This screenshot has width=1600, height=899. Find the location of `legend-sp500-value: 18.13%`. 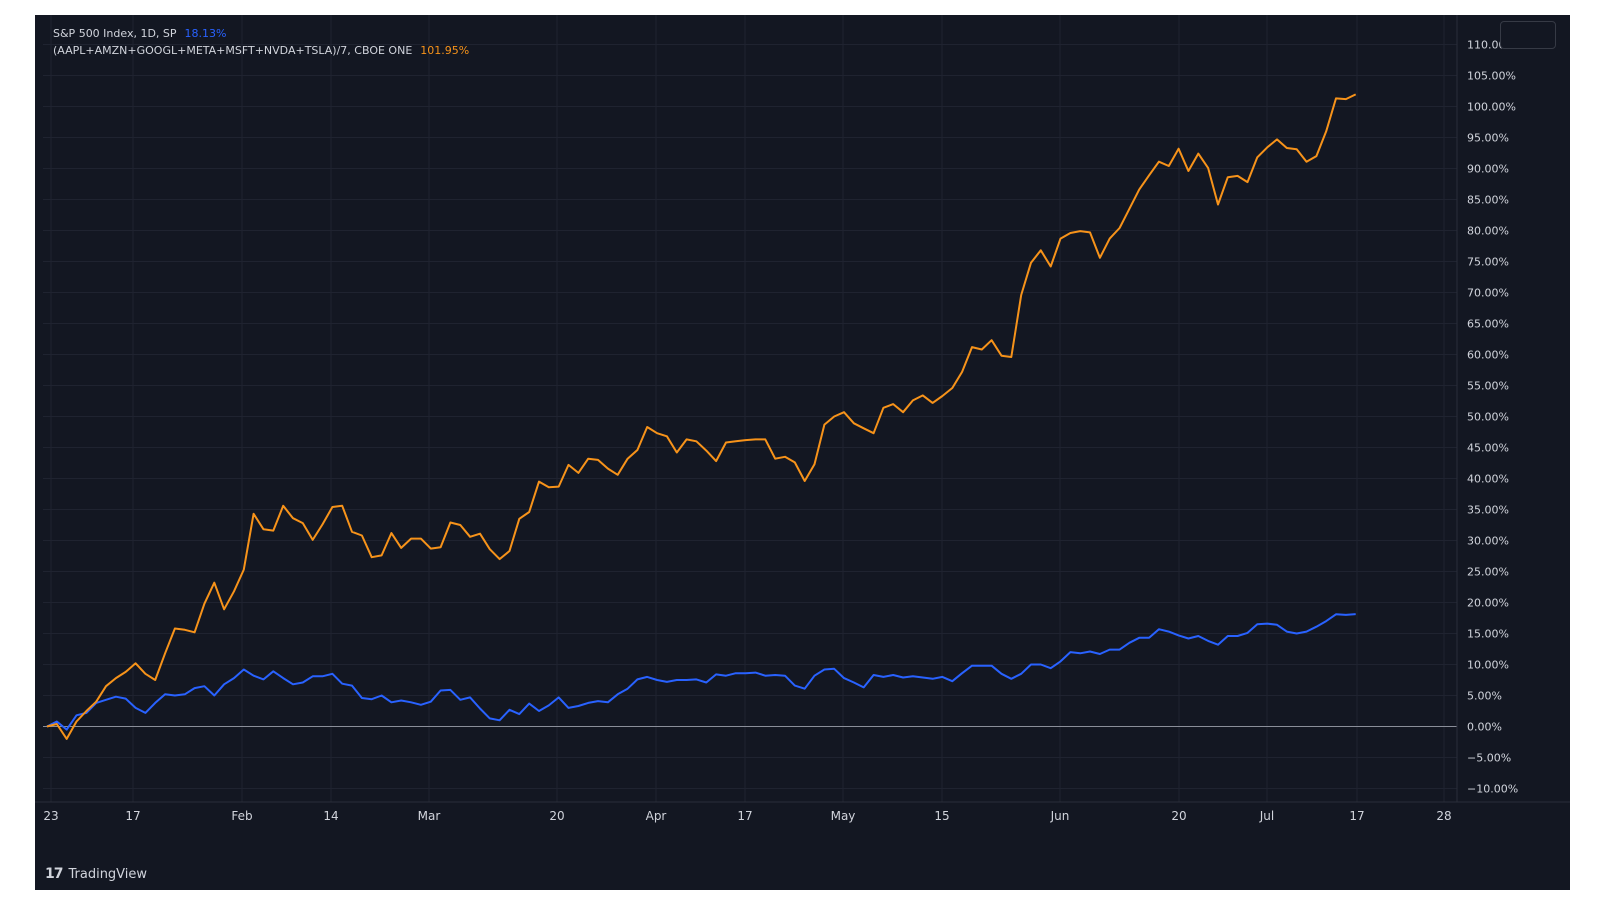

legend-sp500-value: 18.13% is located at coordinates (205, 33).